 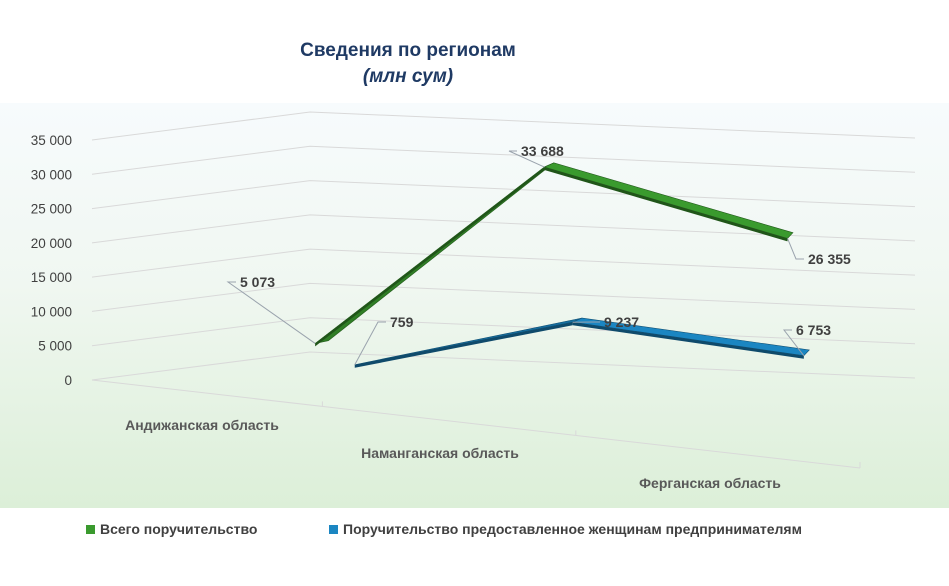 I want to click on chart-title: Сведения по регионам, so click(x=408, y=50).